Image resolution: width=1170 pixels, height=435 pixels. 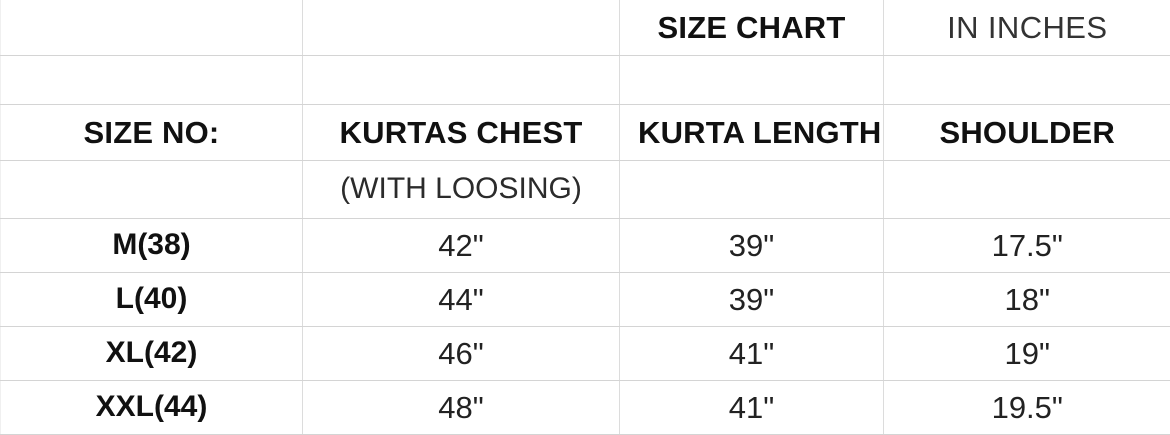 I want to click on cell-size: XL(42), so click(x=152, y=353).